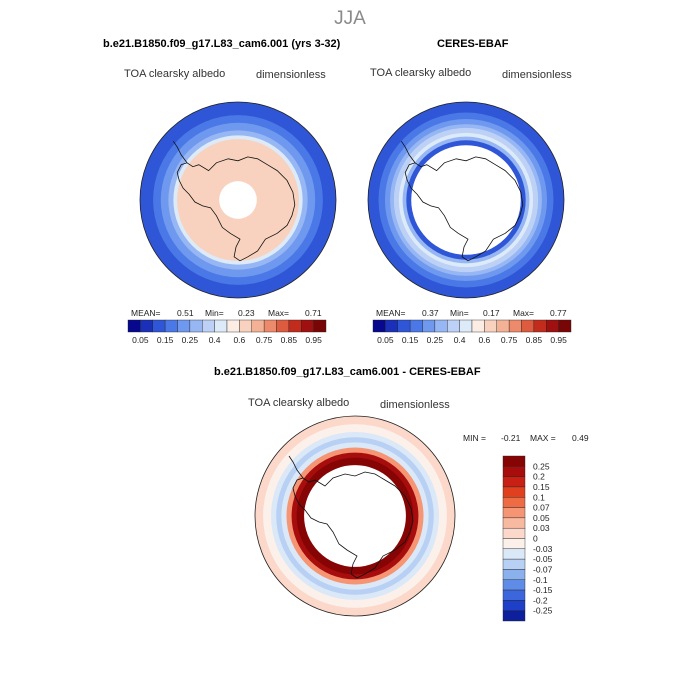  Describe the element at coordinates (541, 528) in the screenshot. I see `colorbar-tick-label: 0.03` at that location.